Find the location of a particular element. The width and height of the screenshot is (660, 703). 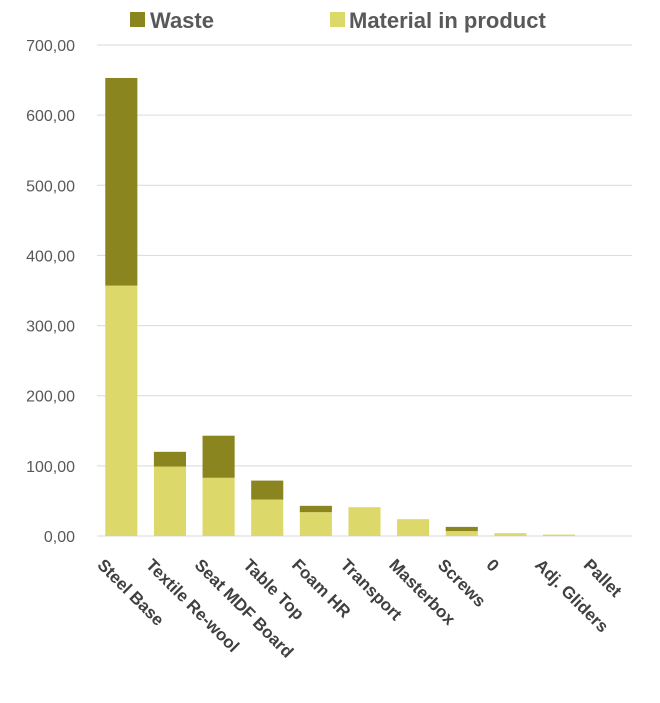

y-tick-label: 300,00 is located at coordinates (50, 327).